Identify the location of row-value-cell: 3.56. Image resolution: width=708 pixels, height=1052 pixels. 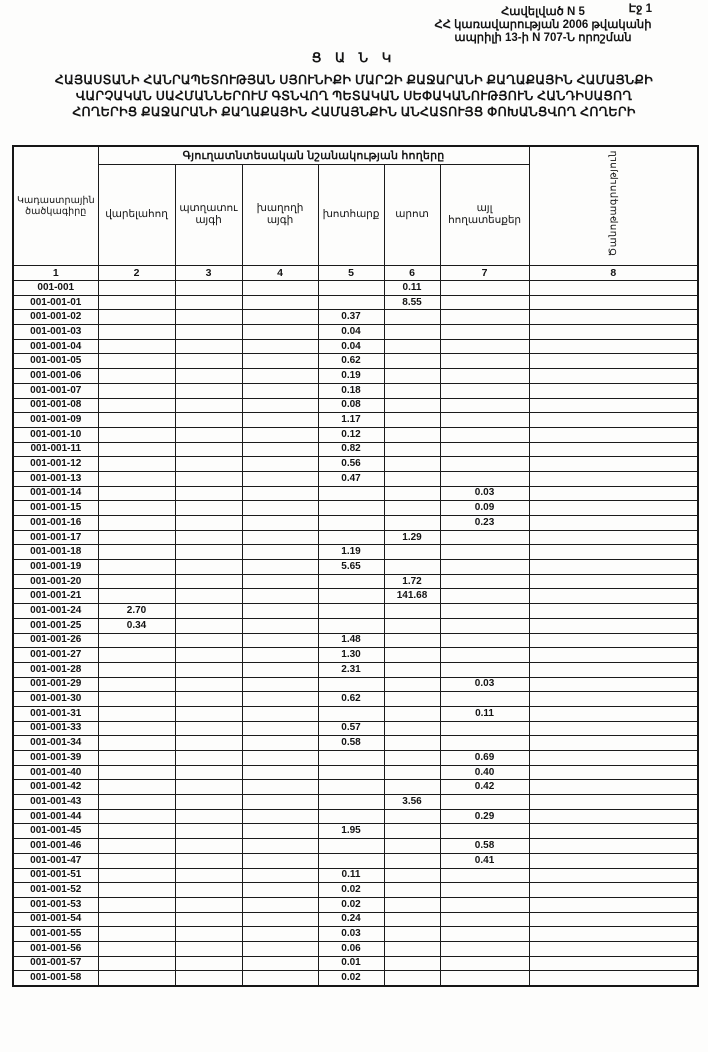
(412, 802).